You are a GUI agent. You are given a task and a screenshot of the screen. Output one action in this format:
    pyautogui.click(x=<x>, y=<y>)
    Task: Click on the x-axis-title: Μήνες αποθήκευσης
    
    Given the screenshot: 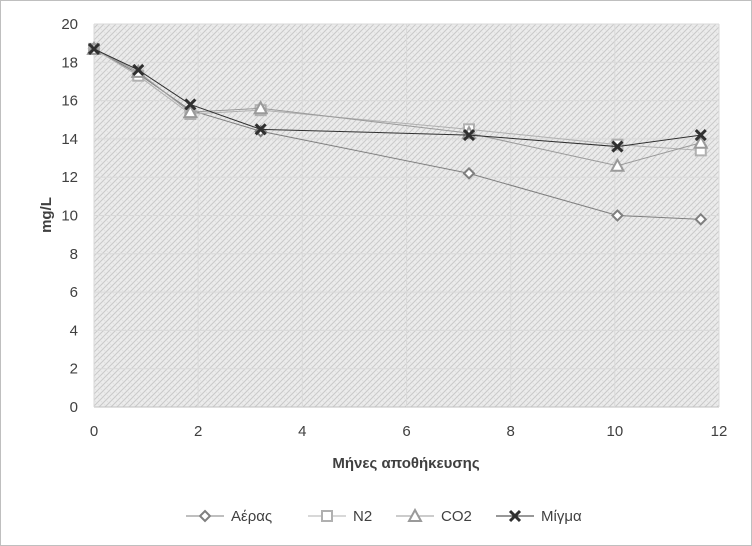 What is the action you would take?
    pyautogui.click(x=405, y=463)
    